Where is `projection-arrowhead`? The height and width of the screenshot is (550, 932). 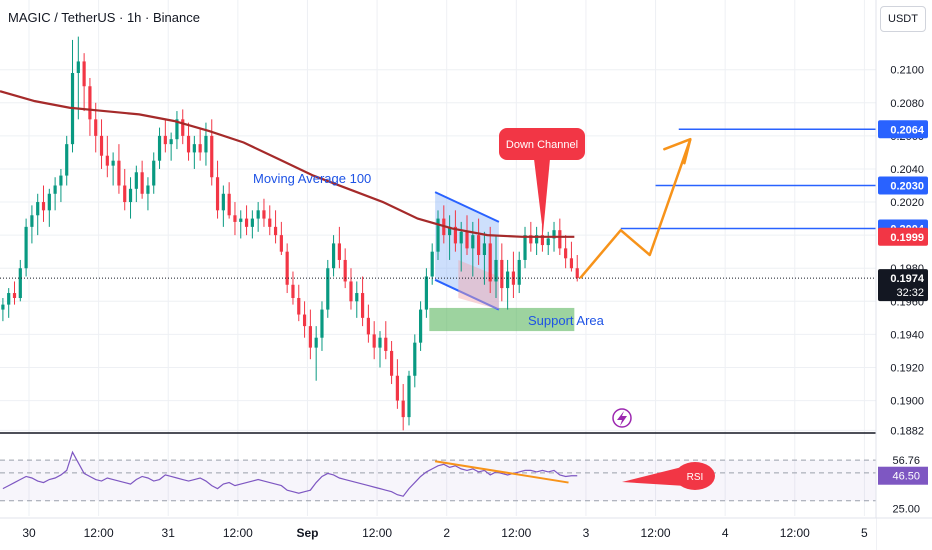 projection-arrowhead is located at coordinates (677, 151).